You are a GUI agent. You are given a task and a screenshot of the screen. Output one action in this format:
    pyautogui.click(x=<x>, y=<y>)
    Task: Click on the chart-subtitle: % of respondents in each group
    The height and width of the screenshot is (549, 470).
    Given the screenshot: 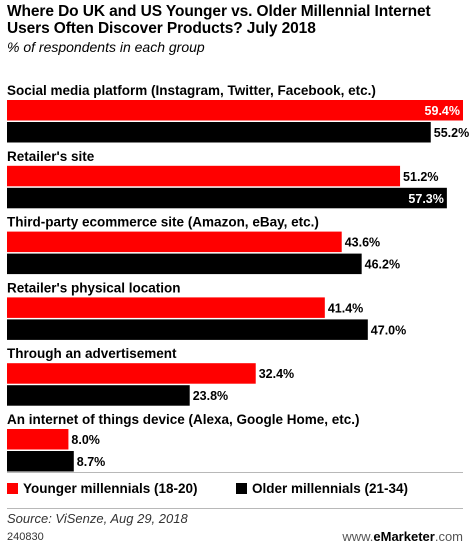 What is the action you would take?
    pyautogui.click(x=106, y=47)
    